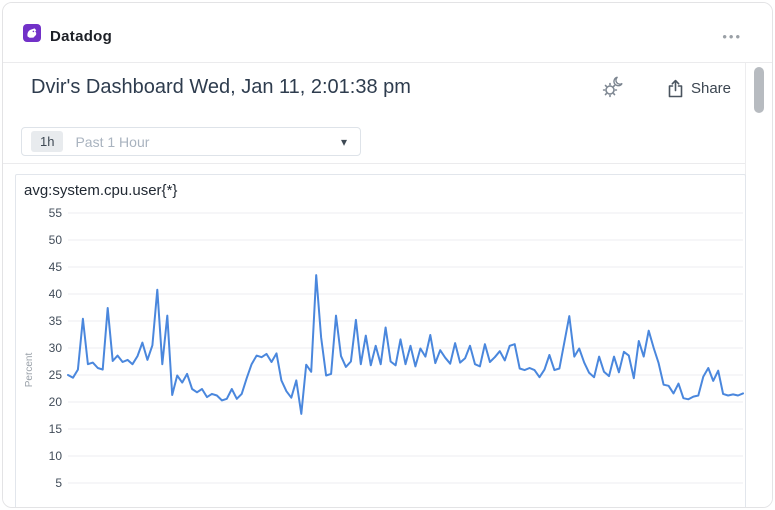 The width and height of the screenshot is (775, 510). Describe the element at coordinates (56, 213) in the screenshot. I see `y-tick-label: 55` at that location.